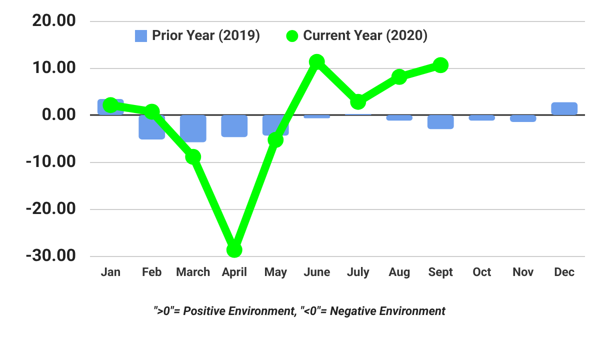 This screenshot has height=337, width=599. I want to click on legend-label: Current Year (2020), so click(365, 36).